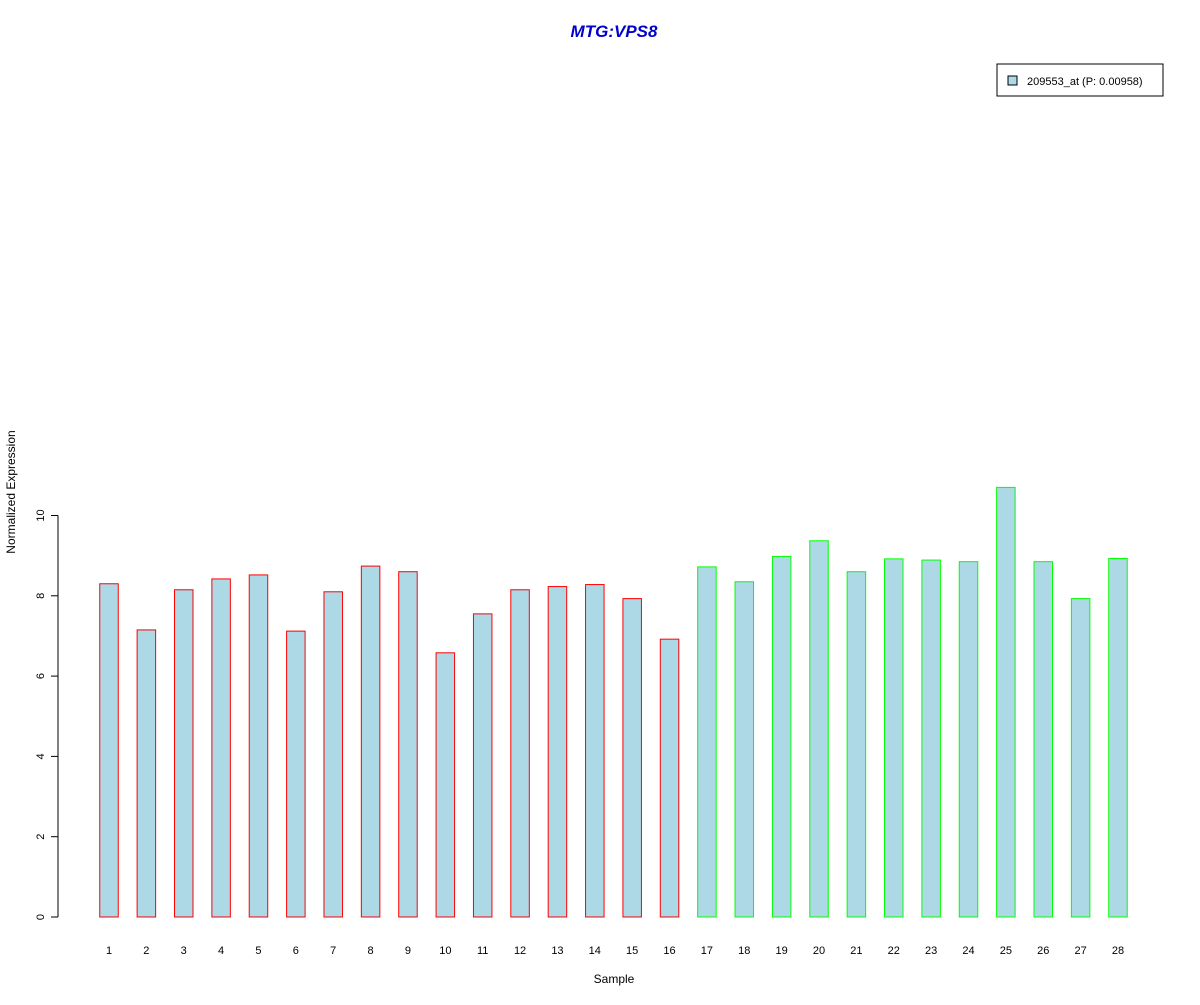  What do you see at coordinates (669, 951) in the screenshot?
I see `x-tick-label: 16` at bounding box center [669, 951].